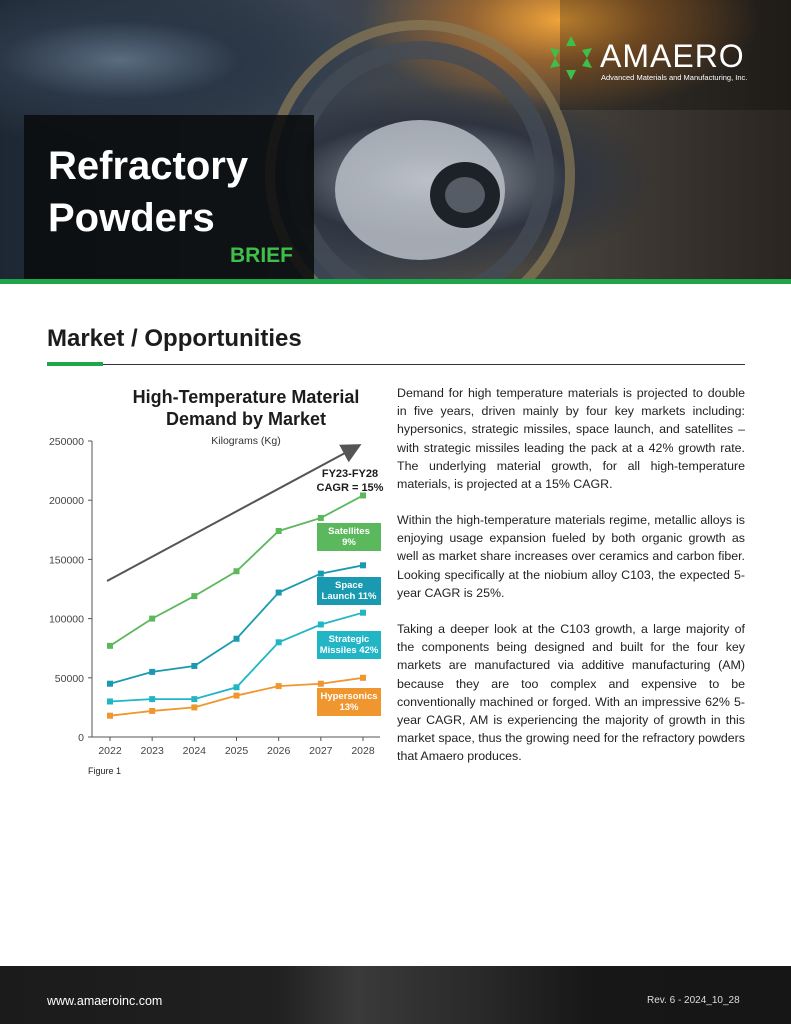 This screenshot has height=1024, width=791. What do you see at coordinates (395, 995) in the screenshot?
I see `footer` at bounding box center [395, 995].